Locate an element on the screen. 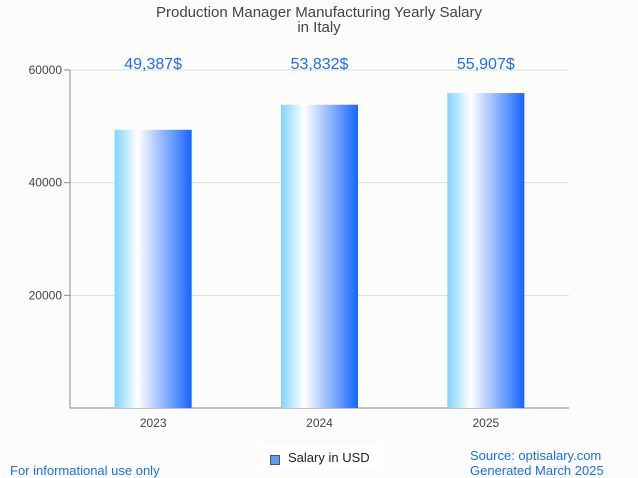 Image resolution: width=638 pixels, height=478 pixels. x-tick-label: 2025 is located at coordinates (485, 423).